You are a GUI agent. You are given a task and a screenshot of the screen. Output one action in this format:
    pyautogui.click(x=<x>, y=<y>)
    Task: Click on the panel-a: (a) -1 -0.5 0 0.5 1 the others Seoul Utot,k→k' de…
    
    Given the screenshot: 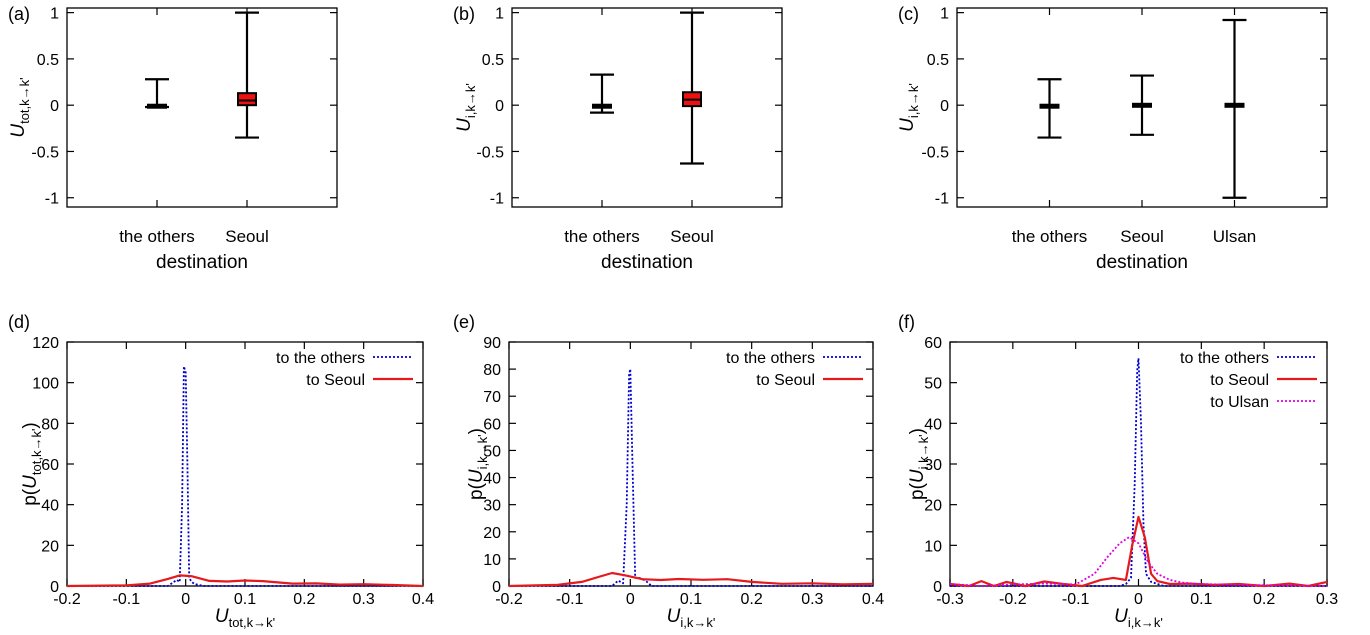 What is the action you would take?
    pyautogui.click(x=173, y=138)
    